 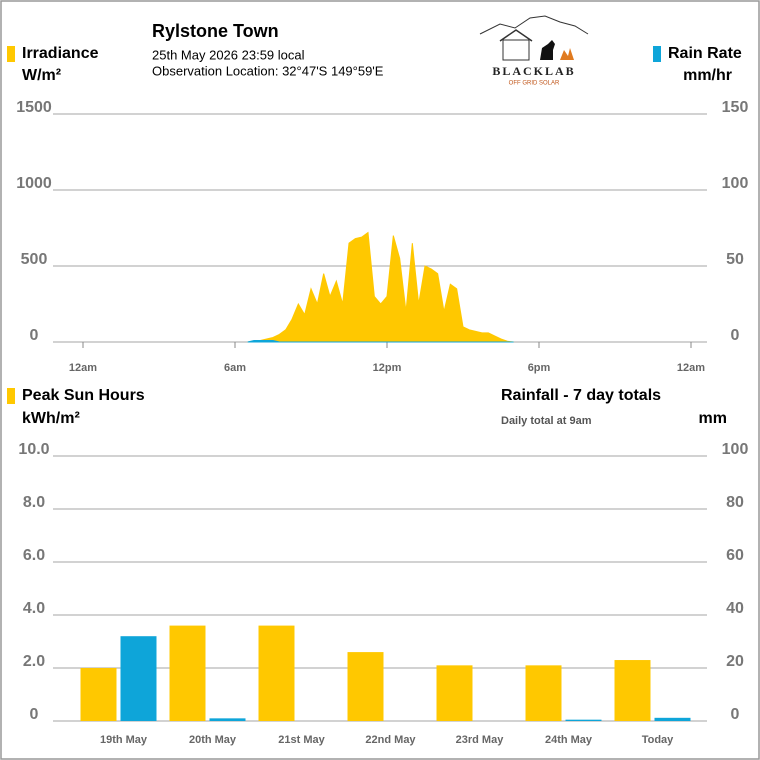 What do you see at coordinates (33, 449) in the screenshot?
I see `y-tick-label: 10.0` at bounding box center [33, 449].